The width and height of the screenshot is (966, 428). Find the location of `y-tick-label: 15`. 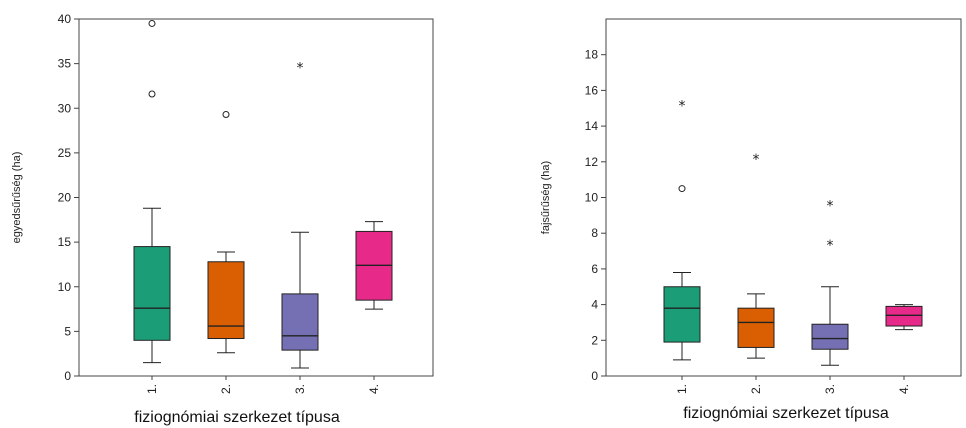

y-tick-label: 15 is located at coordinates (65, 242).